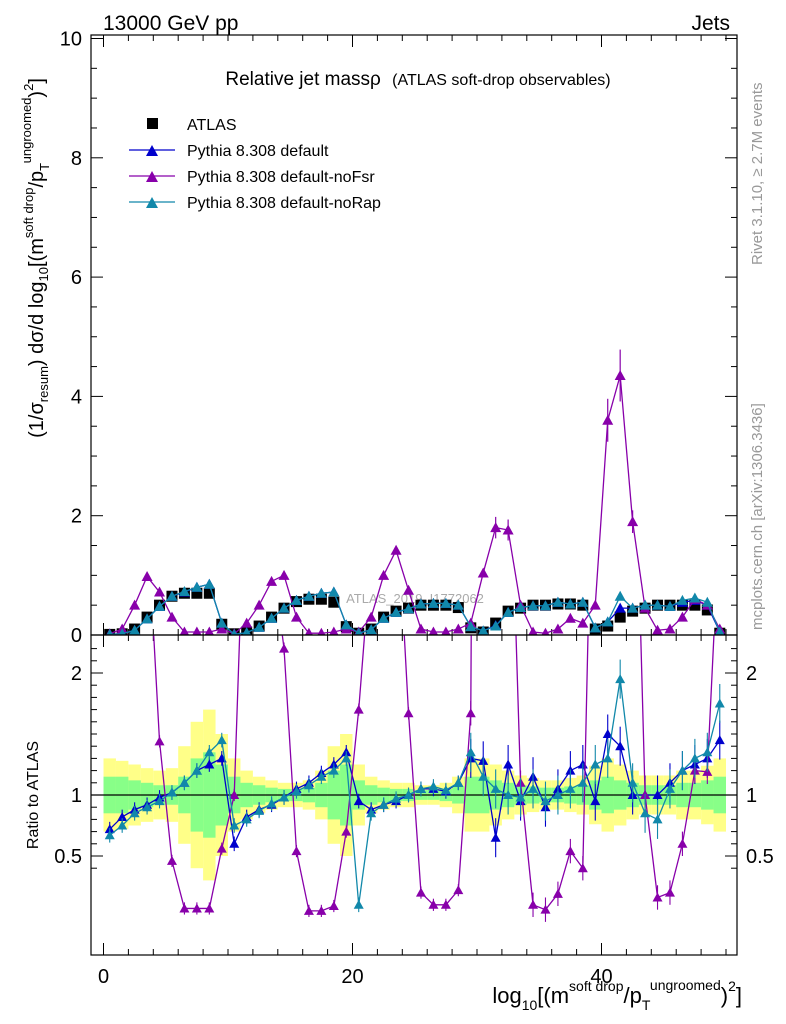  What do you see at coordinates (76, 278) in the screenshot?
I see `main-y-tick-label: 6` at bounding box center [76, 278].